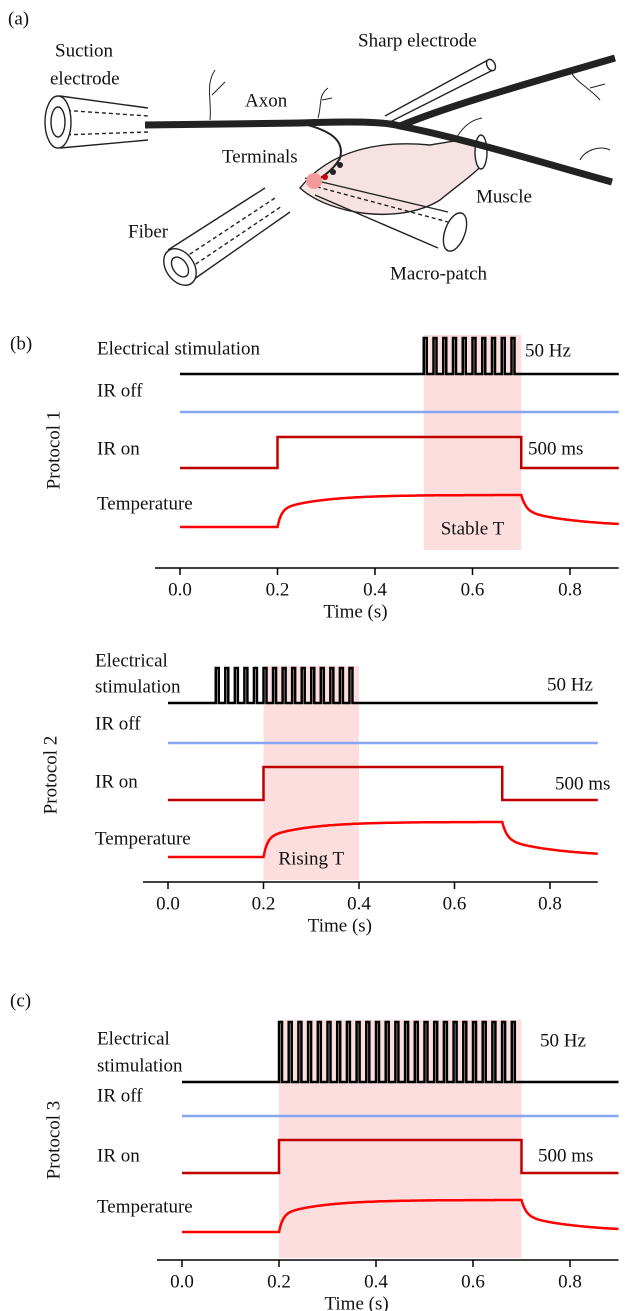 The image size is (634, 1311). Describe the element at coordinates (85, 78) in the screenshot. I see `label: electrode` at that location.